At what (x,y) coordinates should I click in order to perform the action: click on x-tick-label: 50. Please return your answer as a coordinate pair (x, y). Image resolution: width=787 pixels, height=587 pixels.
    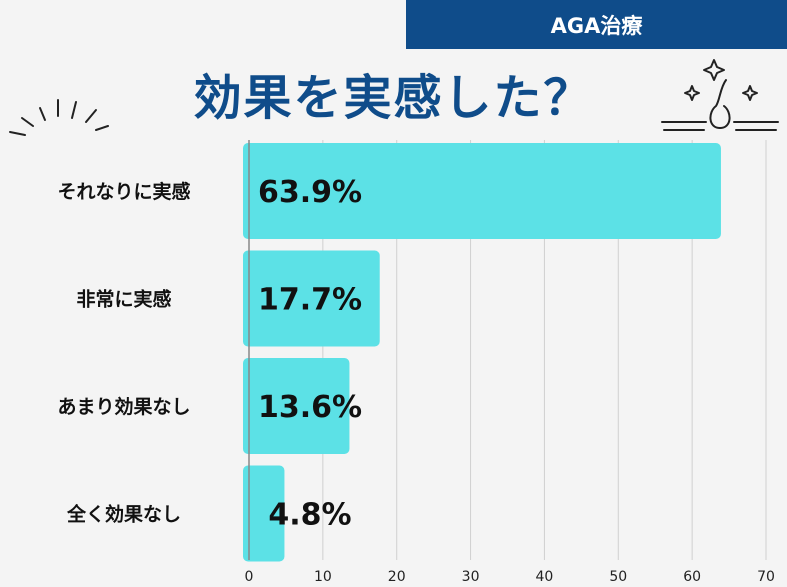
    Looking at the image, I should click on (618, 577).